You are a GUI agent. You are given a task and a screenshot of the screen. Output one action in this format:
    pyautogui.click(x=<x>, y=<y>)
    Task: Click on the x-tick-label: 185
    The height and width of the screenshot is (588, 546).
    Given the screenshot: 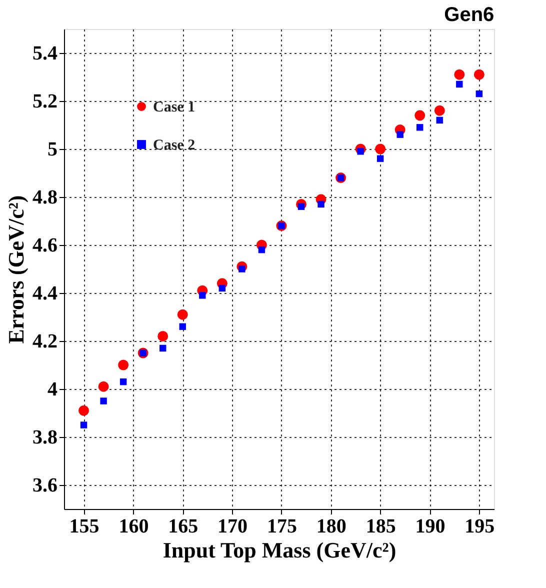 What is the action you would take?
    pyautogui.click(x=381, y=527)
    